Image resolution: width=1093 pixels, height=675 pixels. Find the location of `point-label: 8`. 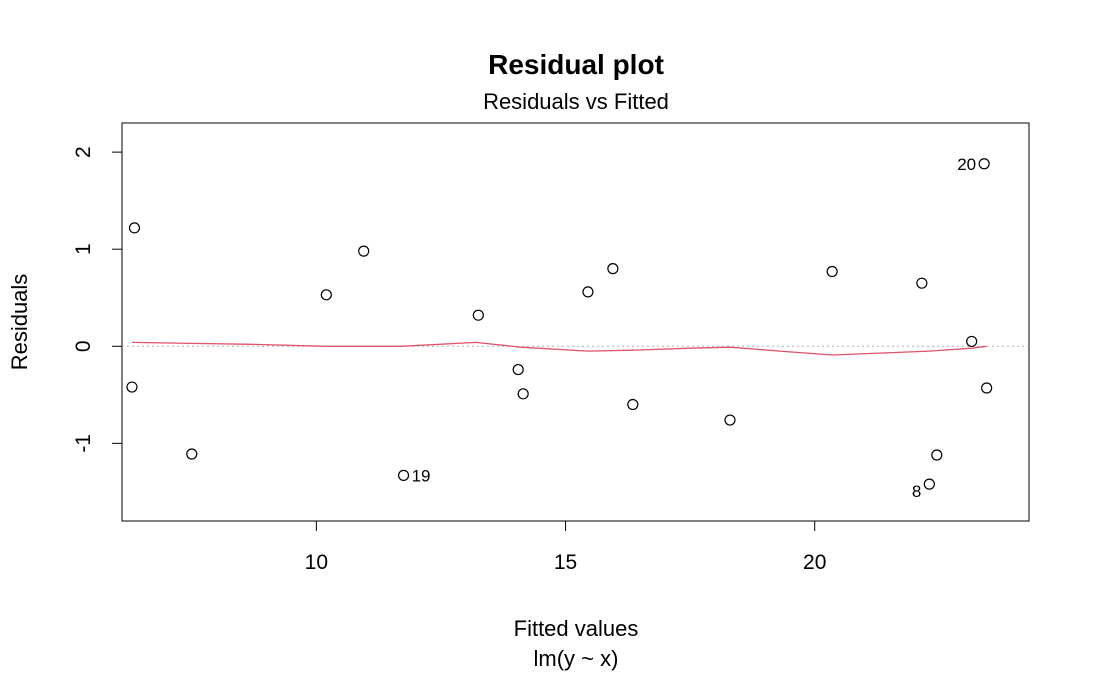

point-label: 8 is located at coordinates (916, 491).